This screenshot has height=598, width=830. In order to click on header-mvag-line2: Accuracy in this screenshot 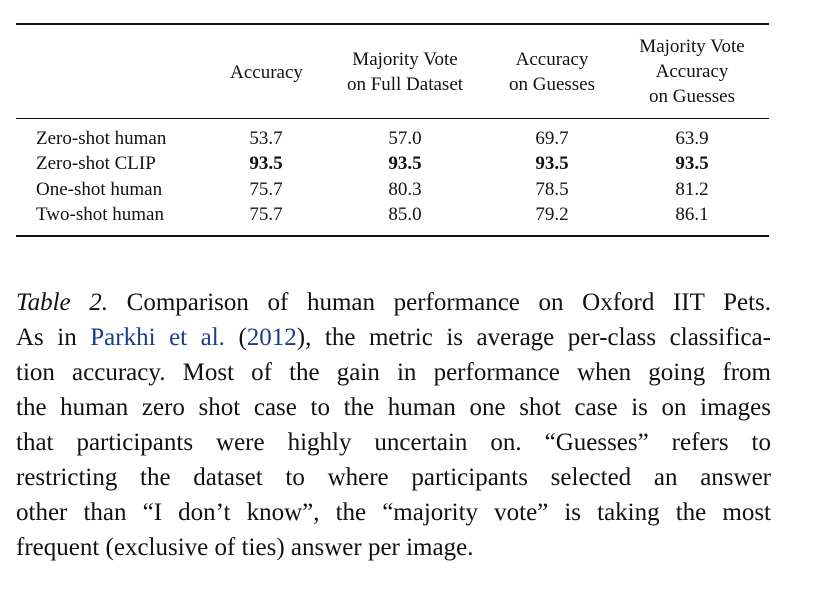, I will do `click(692, 71)`.